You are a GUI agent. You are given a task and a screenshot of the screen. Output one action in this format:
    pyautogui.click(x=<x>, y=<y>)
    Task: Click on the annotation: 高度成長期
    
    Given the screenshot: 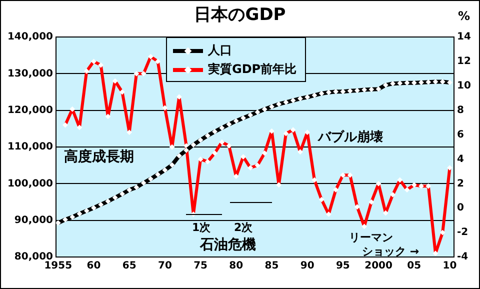 What is the action you would take?
    pyautogui.click(x=99, y=157)
    